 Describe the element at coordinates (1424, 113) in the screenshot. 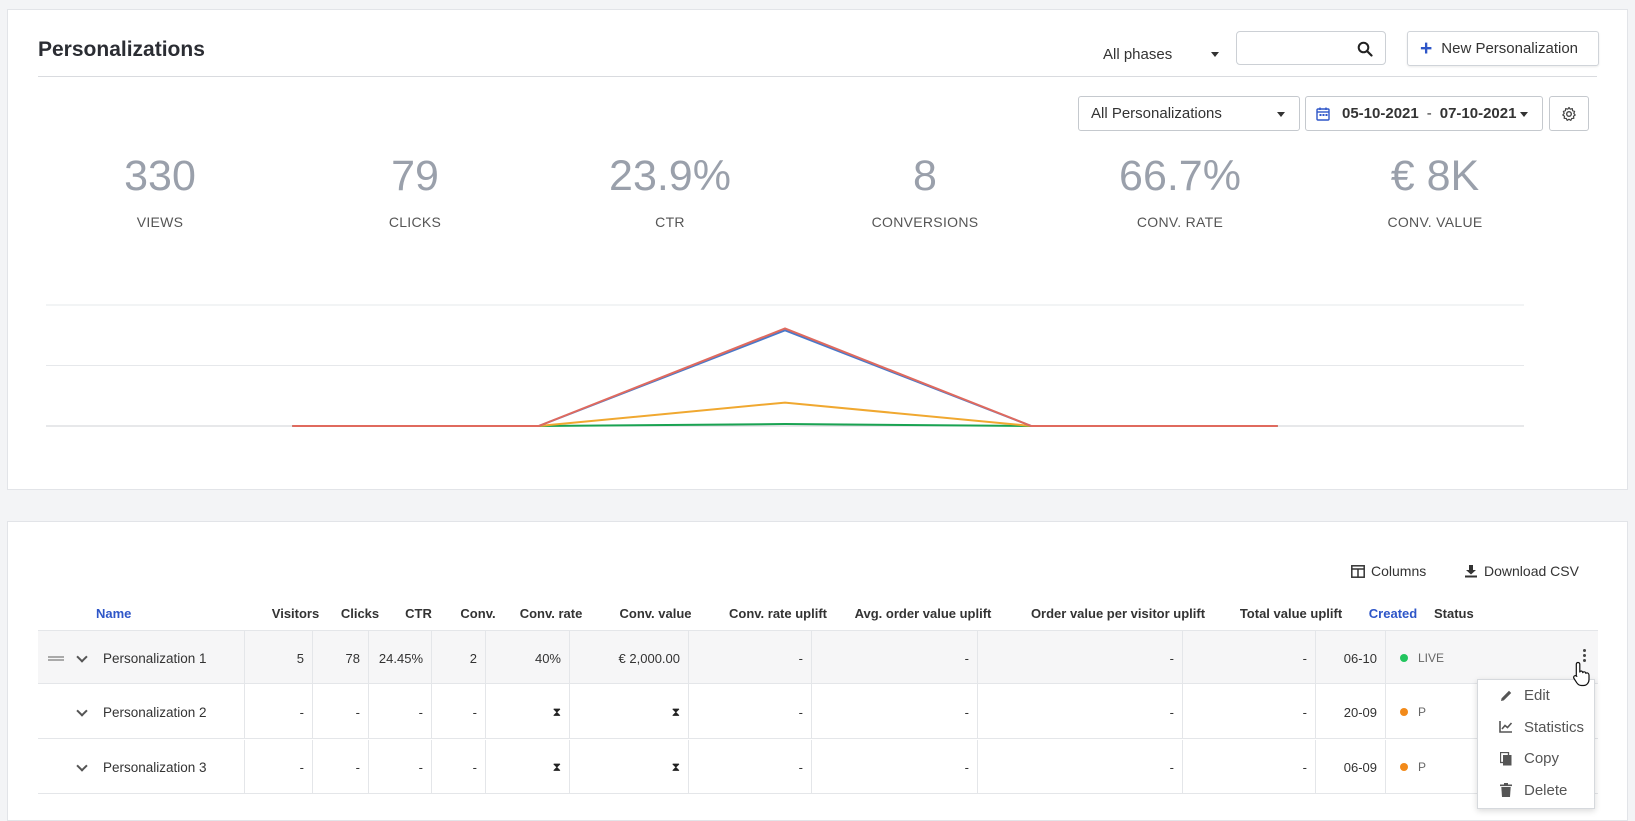

I see `date-range-picker: 05-10-2021 - 07-10-2021` at that location.